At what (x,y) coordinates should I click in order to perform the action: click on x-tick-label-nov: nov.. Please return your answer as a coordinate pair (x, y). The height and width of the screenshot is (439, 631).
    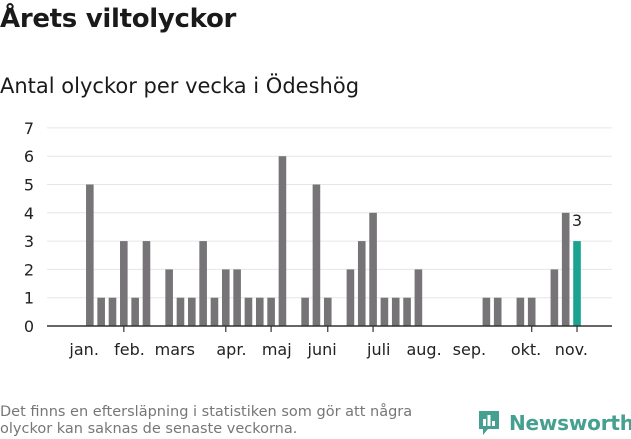
    Looking at the image, I should click on (571, 349).